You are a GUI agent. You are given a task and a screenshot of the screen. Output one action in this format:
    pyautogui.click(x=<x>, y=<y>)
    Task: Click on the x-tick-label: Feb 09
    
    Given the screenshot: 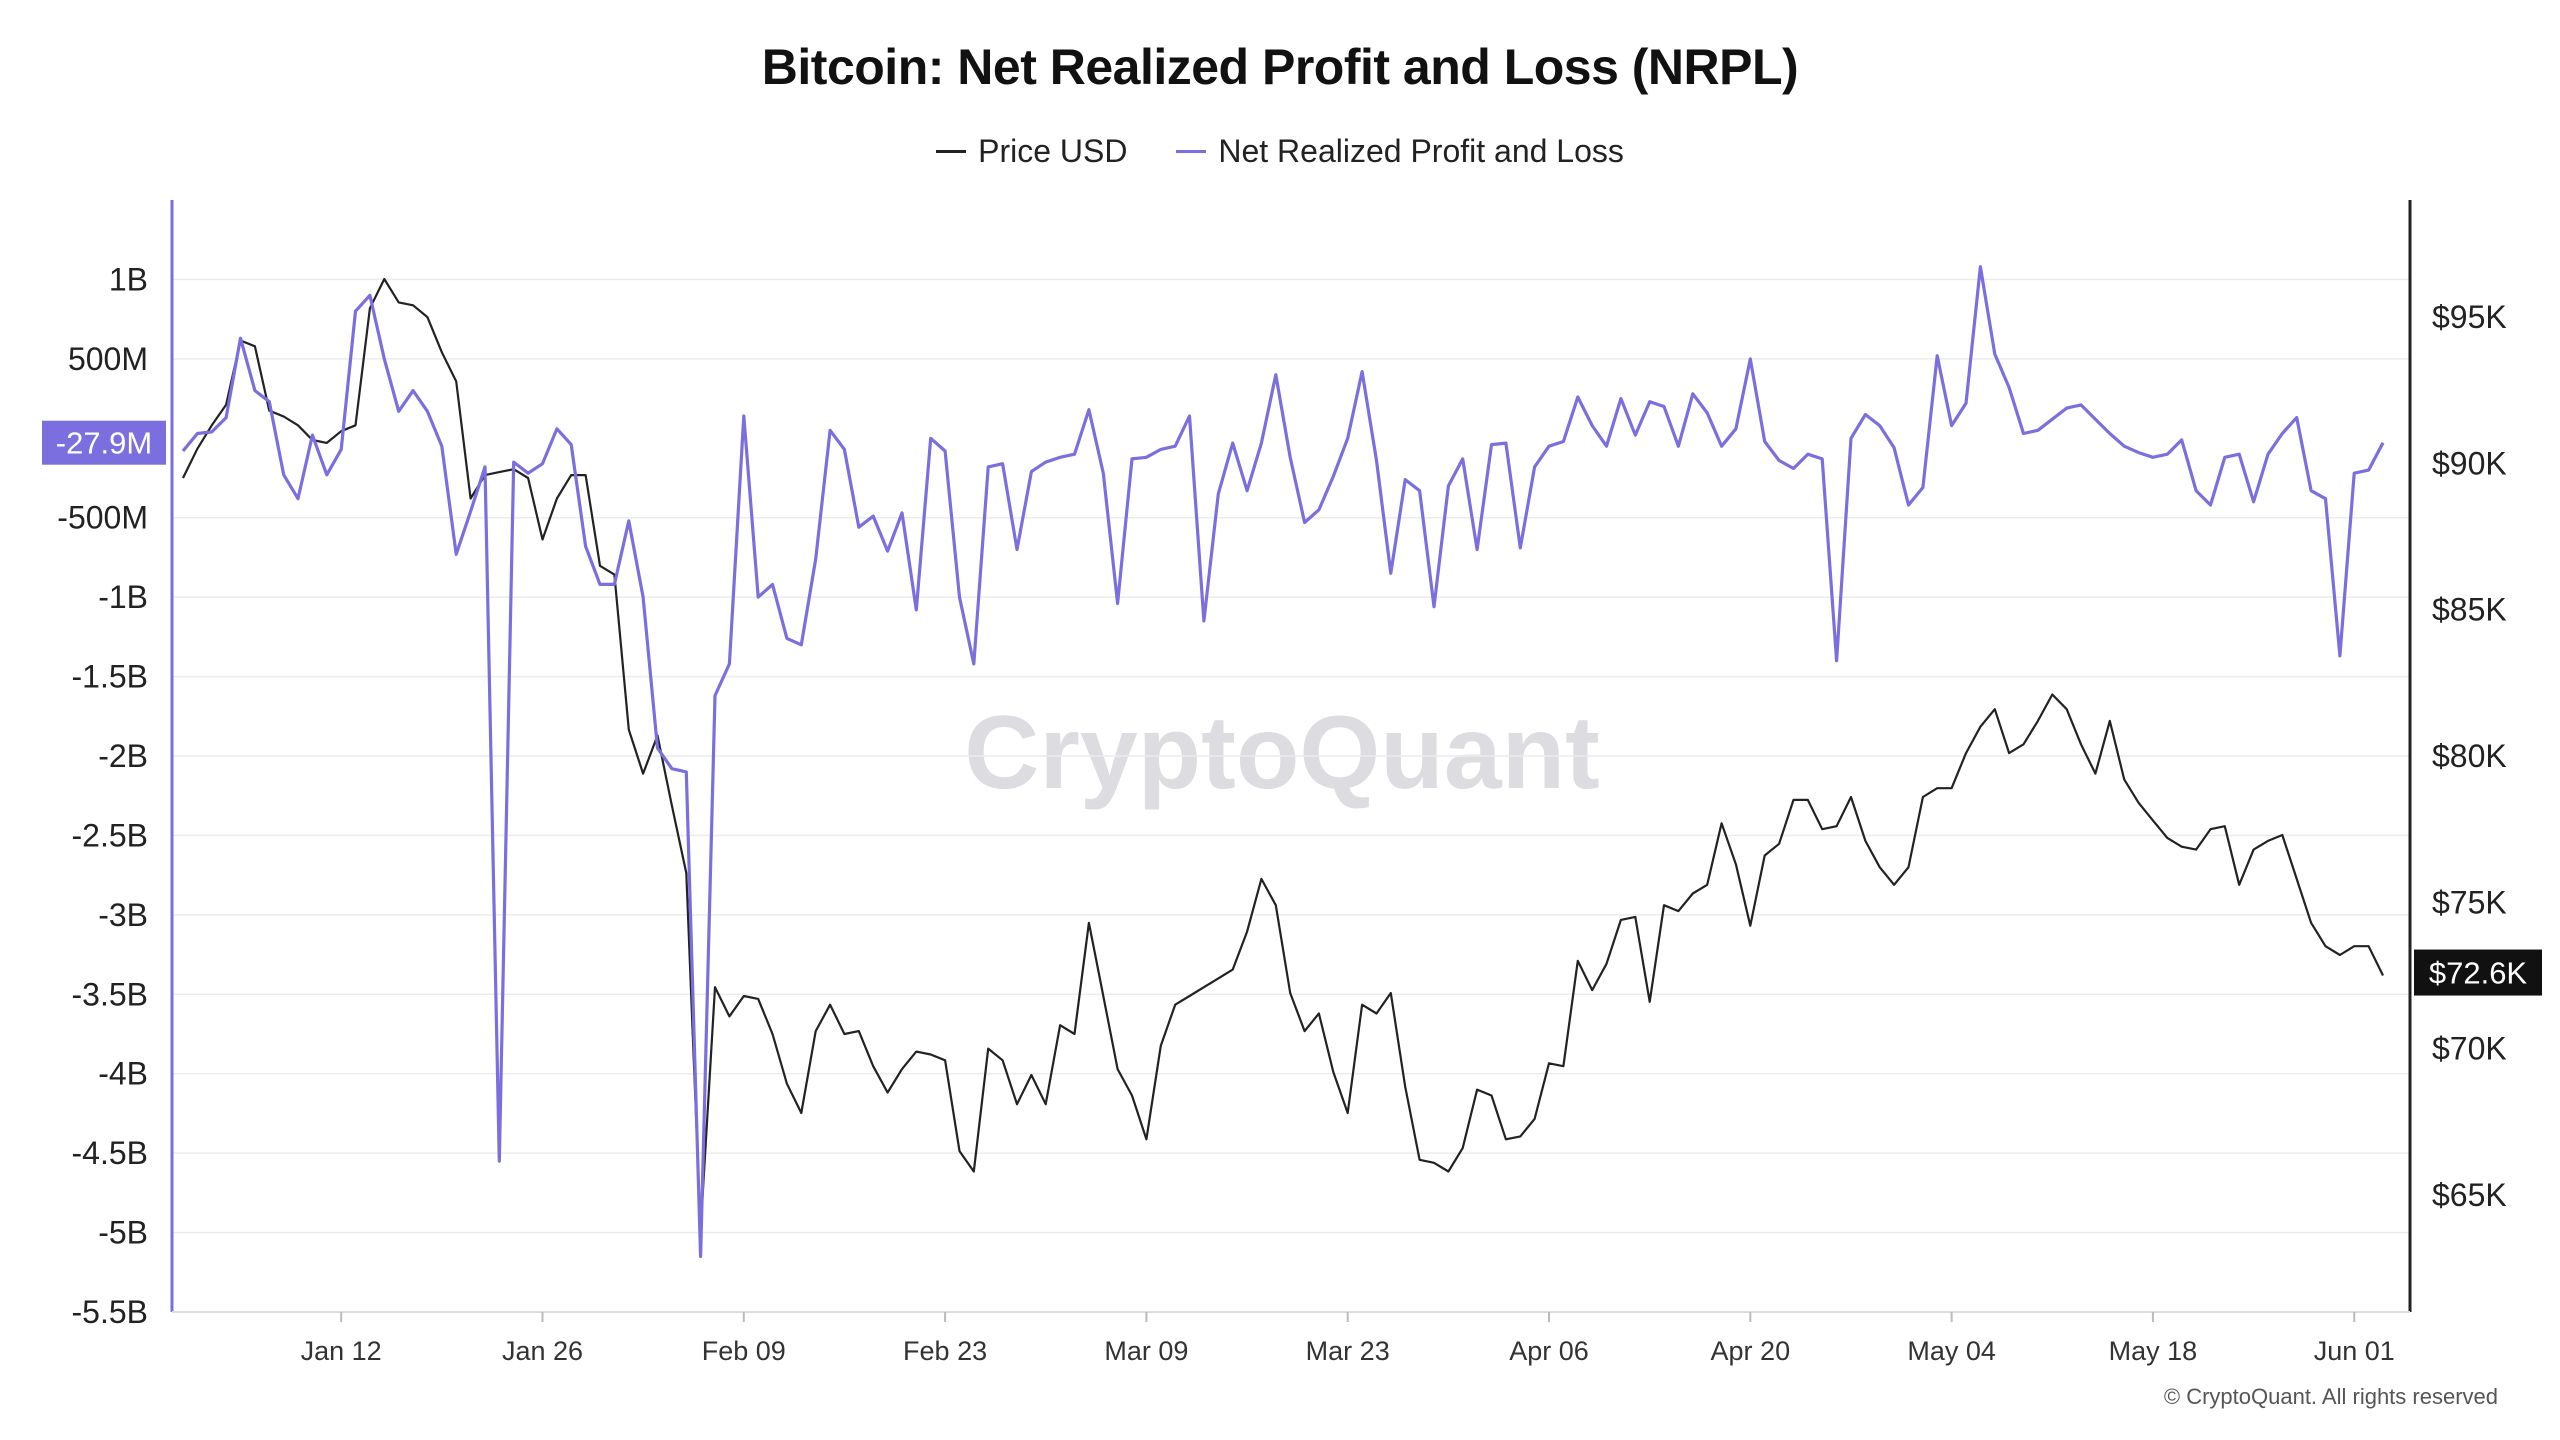 What is the action you would take?
    pyautogui.click(x=744, y=1351)
    